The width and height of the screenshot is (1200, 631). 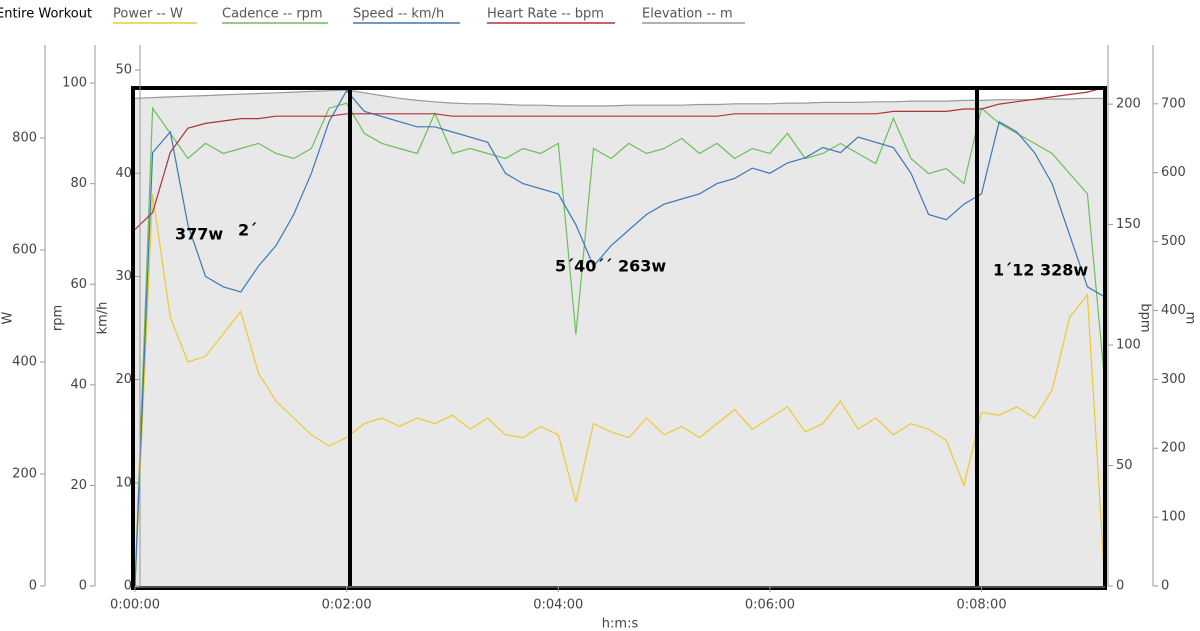 What do you see at coordinates (46, 14) in the screenshot?
I see `chart-title: Entire Workout` at bounding box center [46, 14].